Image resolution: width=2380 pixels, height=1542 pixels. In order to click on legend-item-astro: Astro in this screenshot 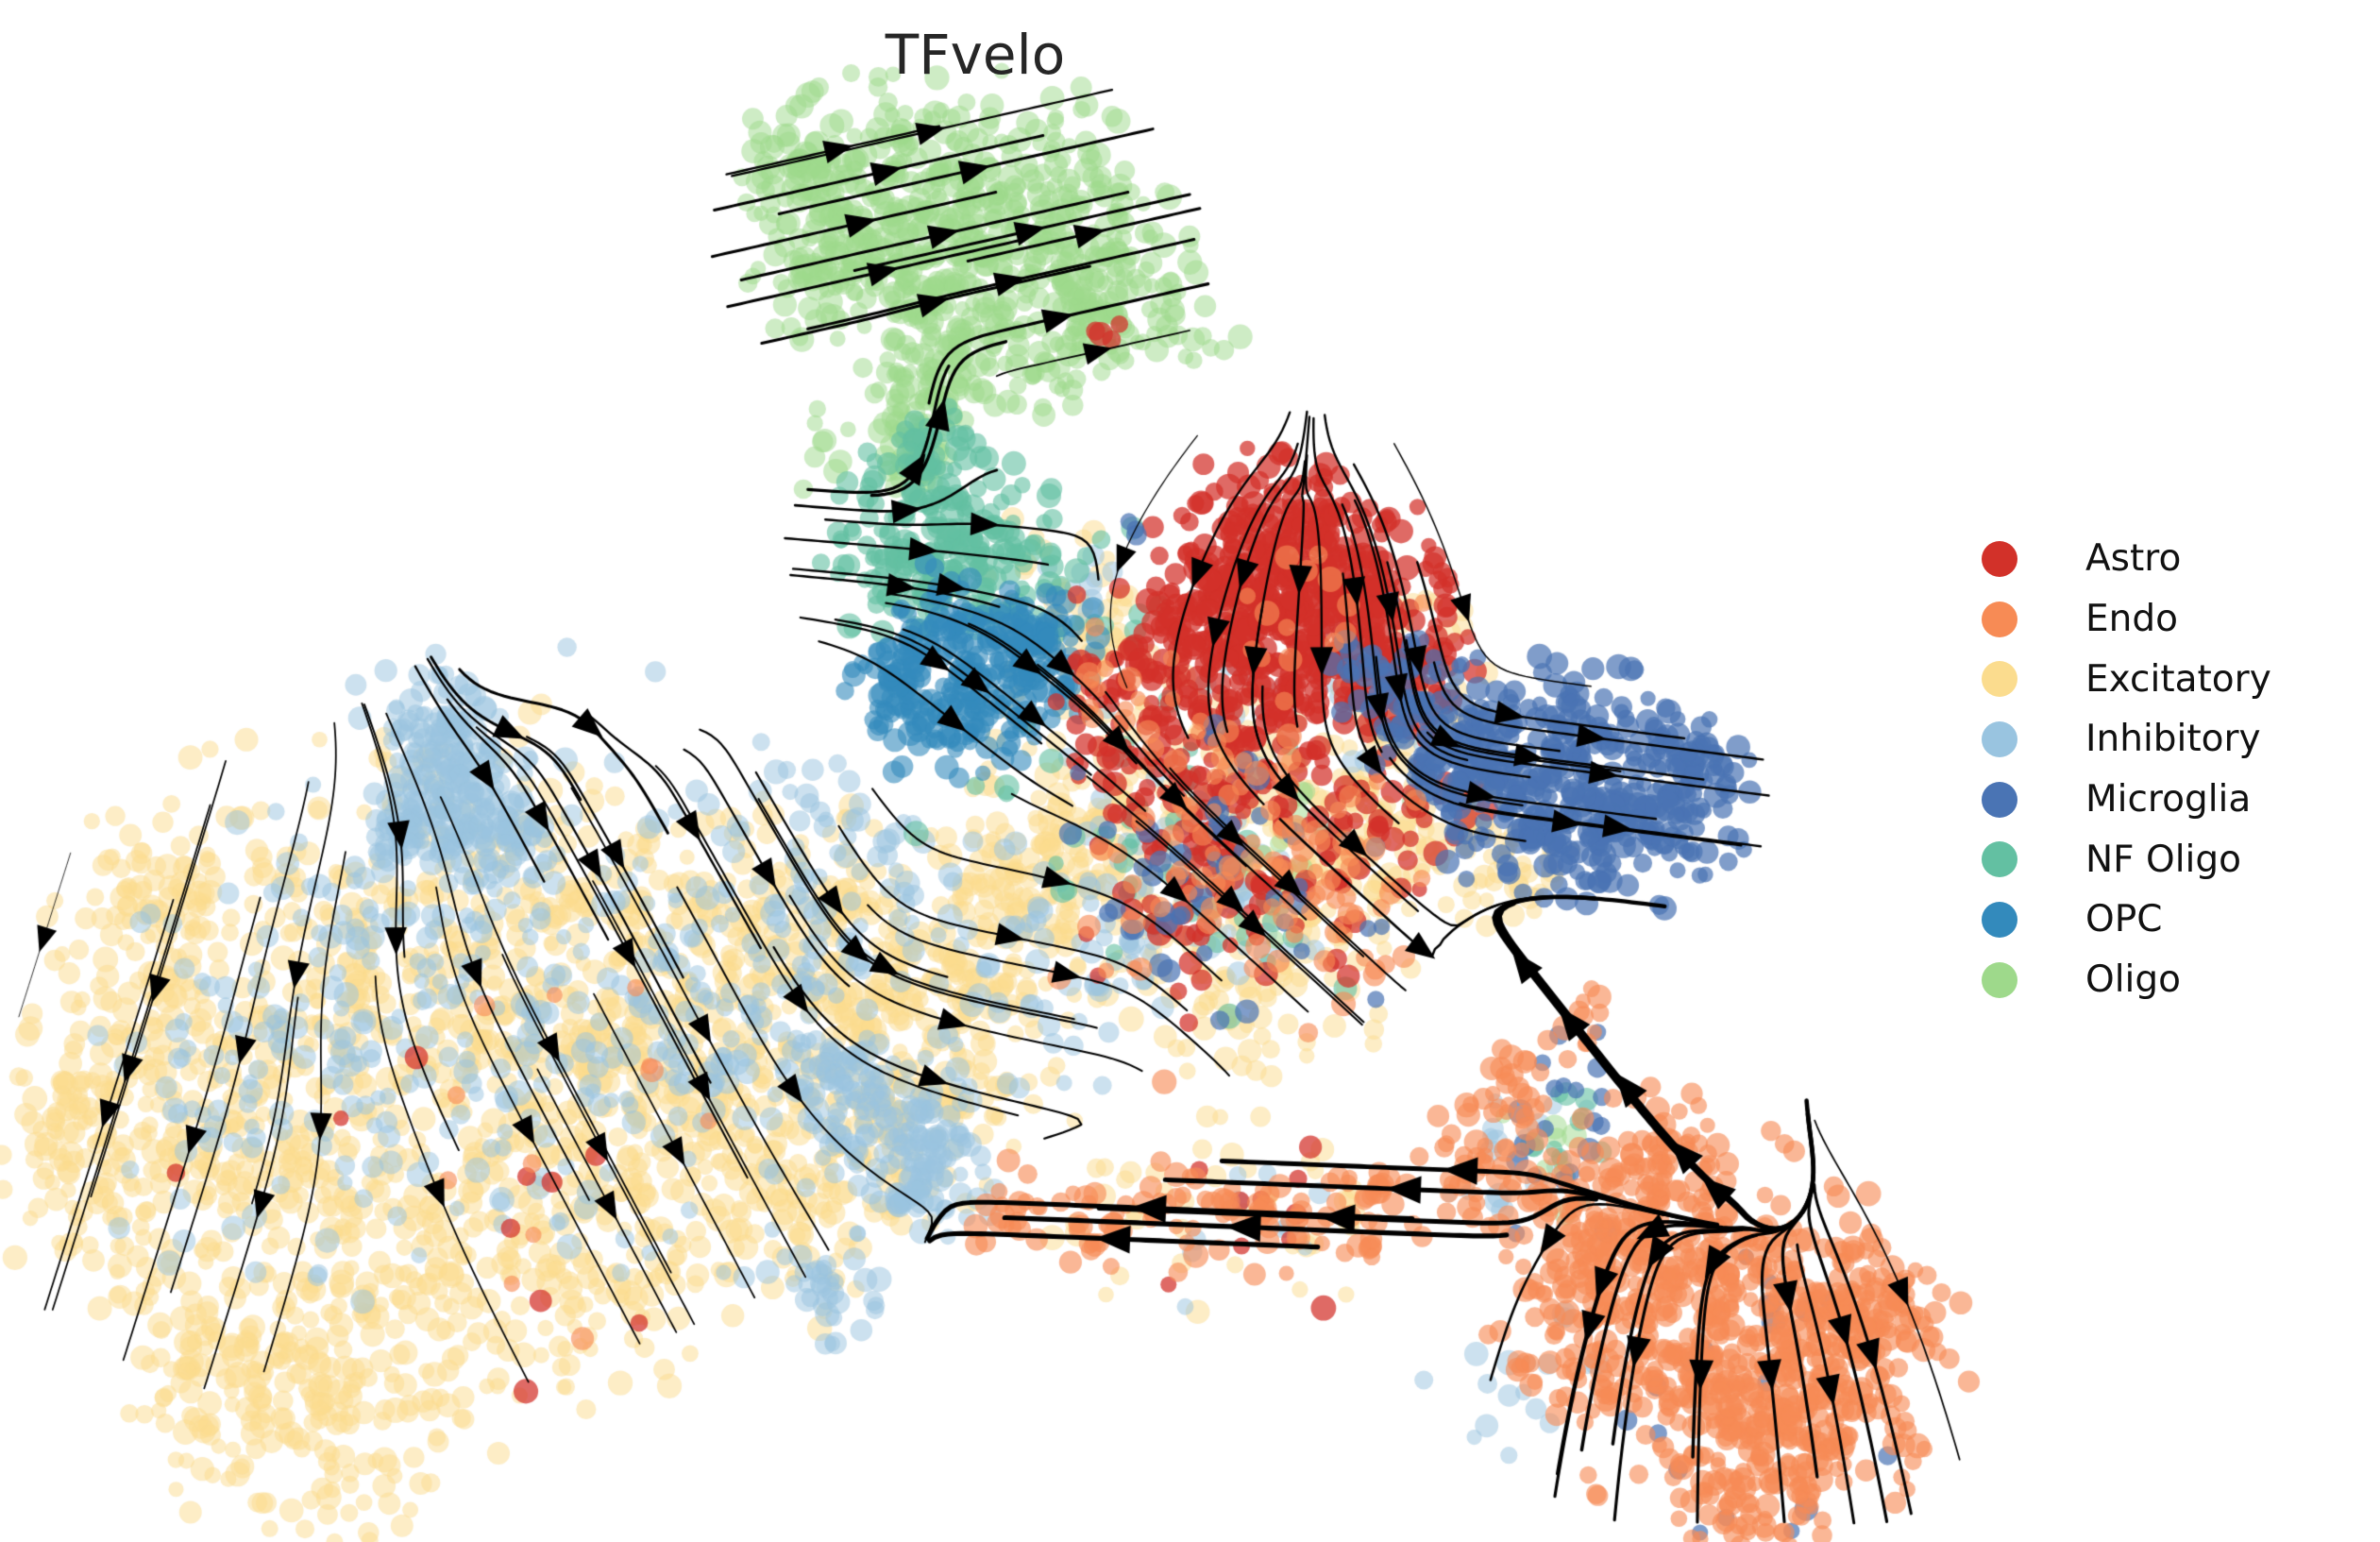, I will do `click(2126, 559)`.